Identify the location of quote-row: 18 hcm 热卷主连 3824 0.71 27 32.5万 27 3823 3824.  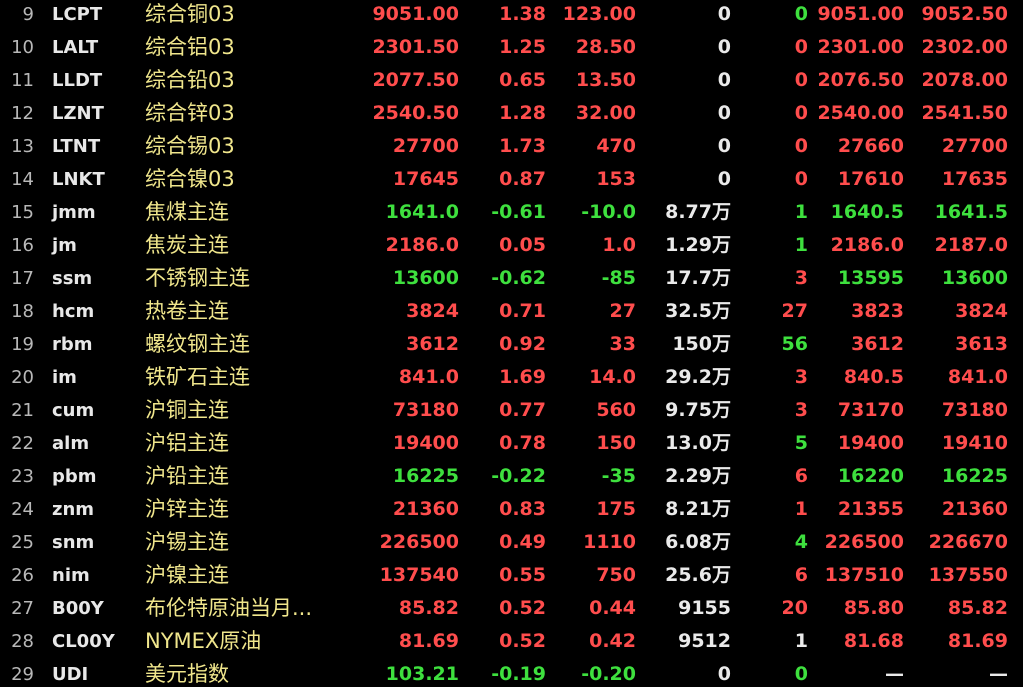
(511, 311).